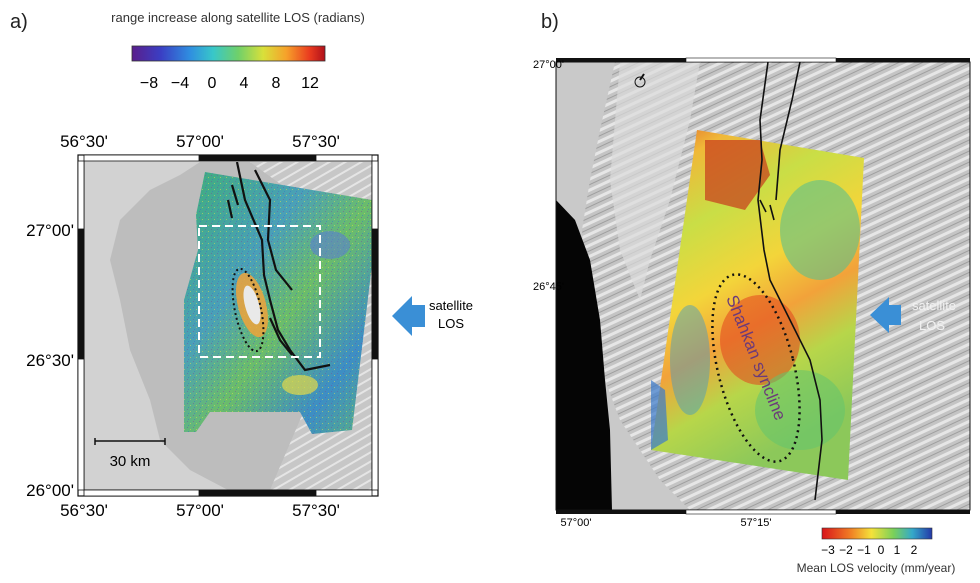 The image size is (980, 583). I want to click on colorbar-a-tick: 4, so click(244, 83).